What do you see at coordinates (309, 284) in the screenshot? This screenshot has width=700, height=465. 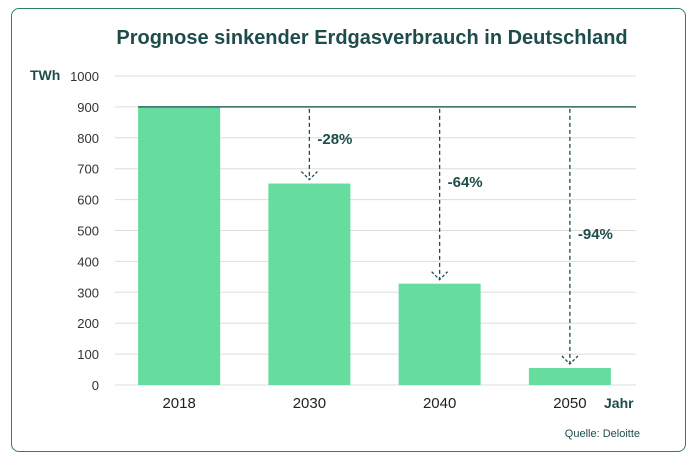 I see `bar-2030` at bounding box center [309, 284].